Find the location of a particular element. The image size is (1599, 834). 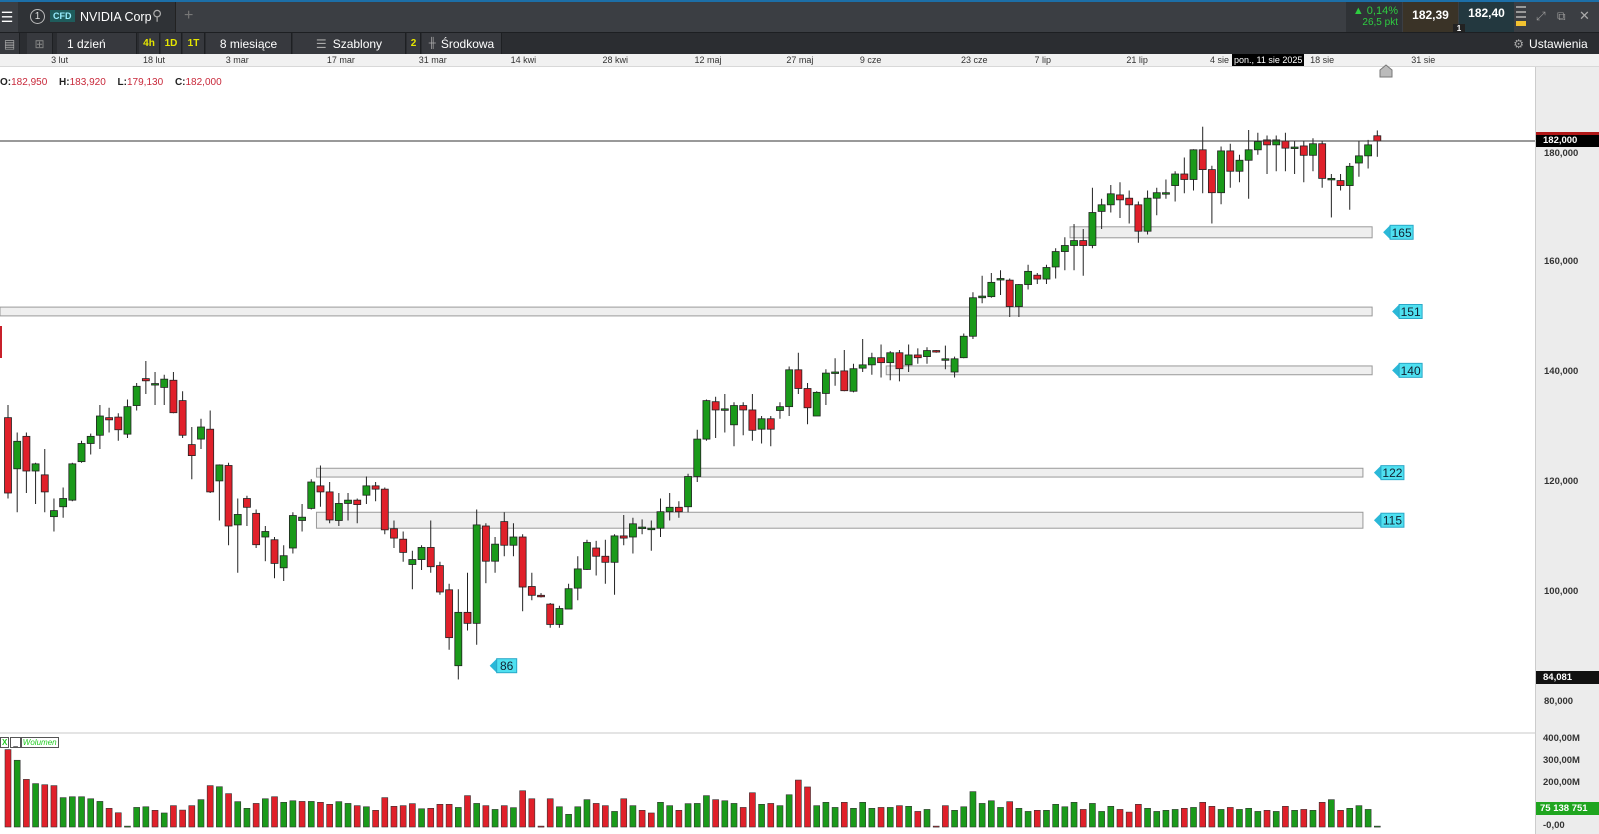

add-tab-button: + is located at coordinates (189, 15).